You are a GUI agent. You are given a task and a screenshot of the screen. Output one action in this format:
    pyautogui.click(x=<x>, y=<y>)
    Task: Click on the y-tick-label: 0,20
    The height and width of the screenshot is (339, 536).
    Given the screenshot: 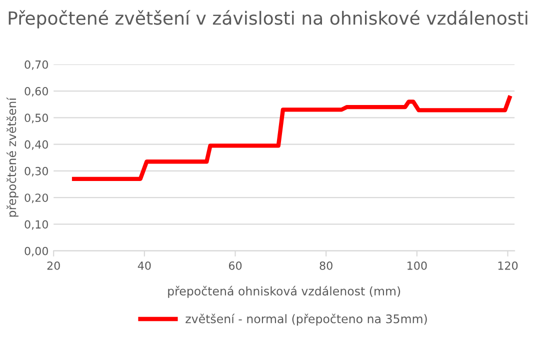 What is the action you would take?
    pyautogui.click(x=36, y=199)
    